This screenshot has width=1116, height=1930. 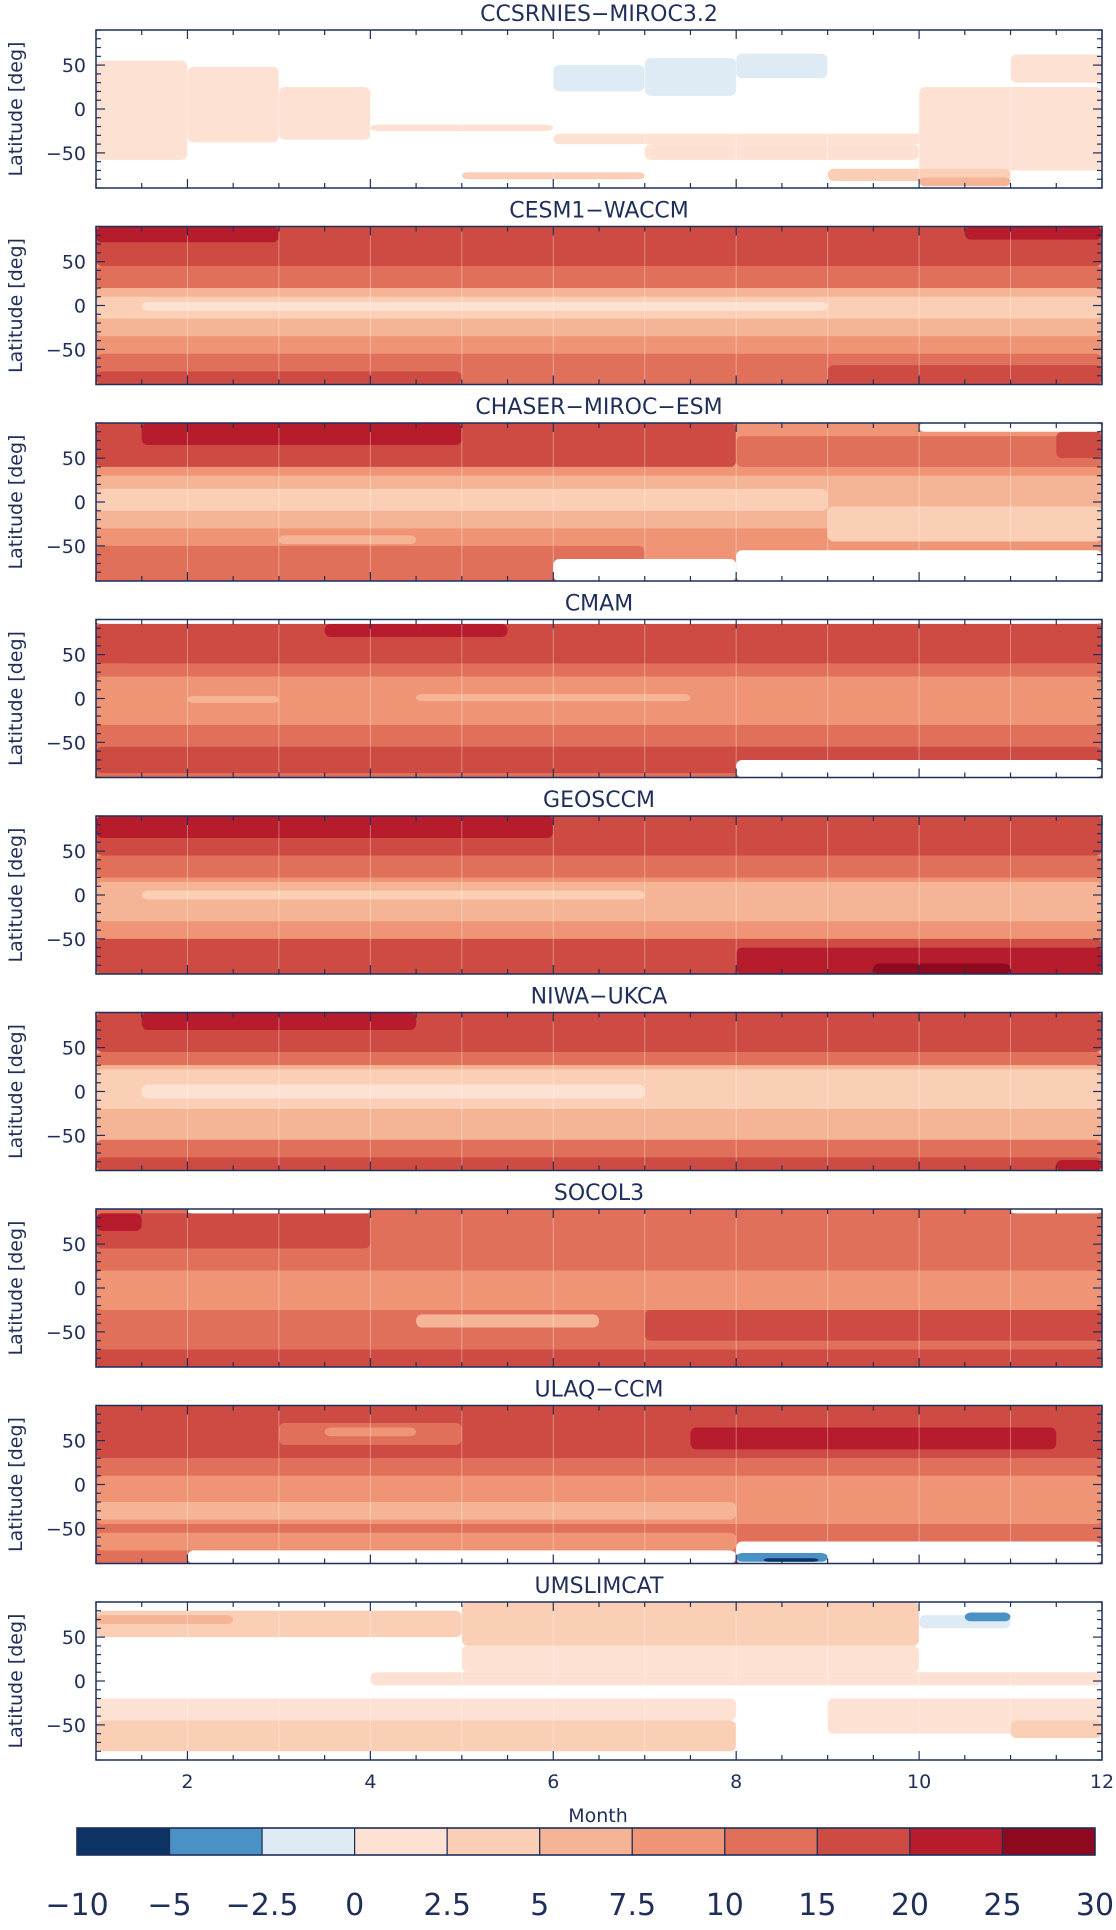 I want to click on panel: 50 0 −50 Latitude [deg] CCSRNIES−MIROC3.2, so click(x=554, y=95).